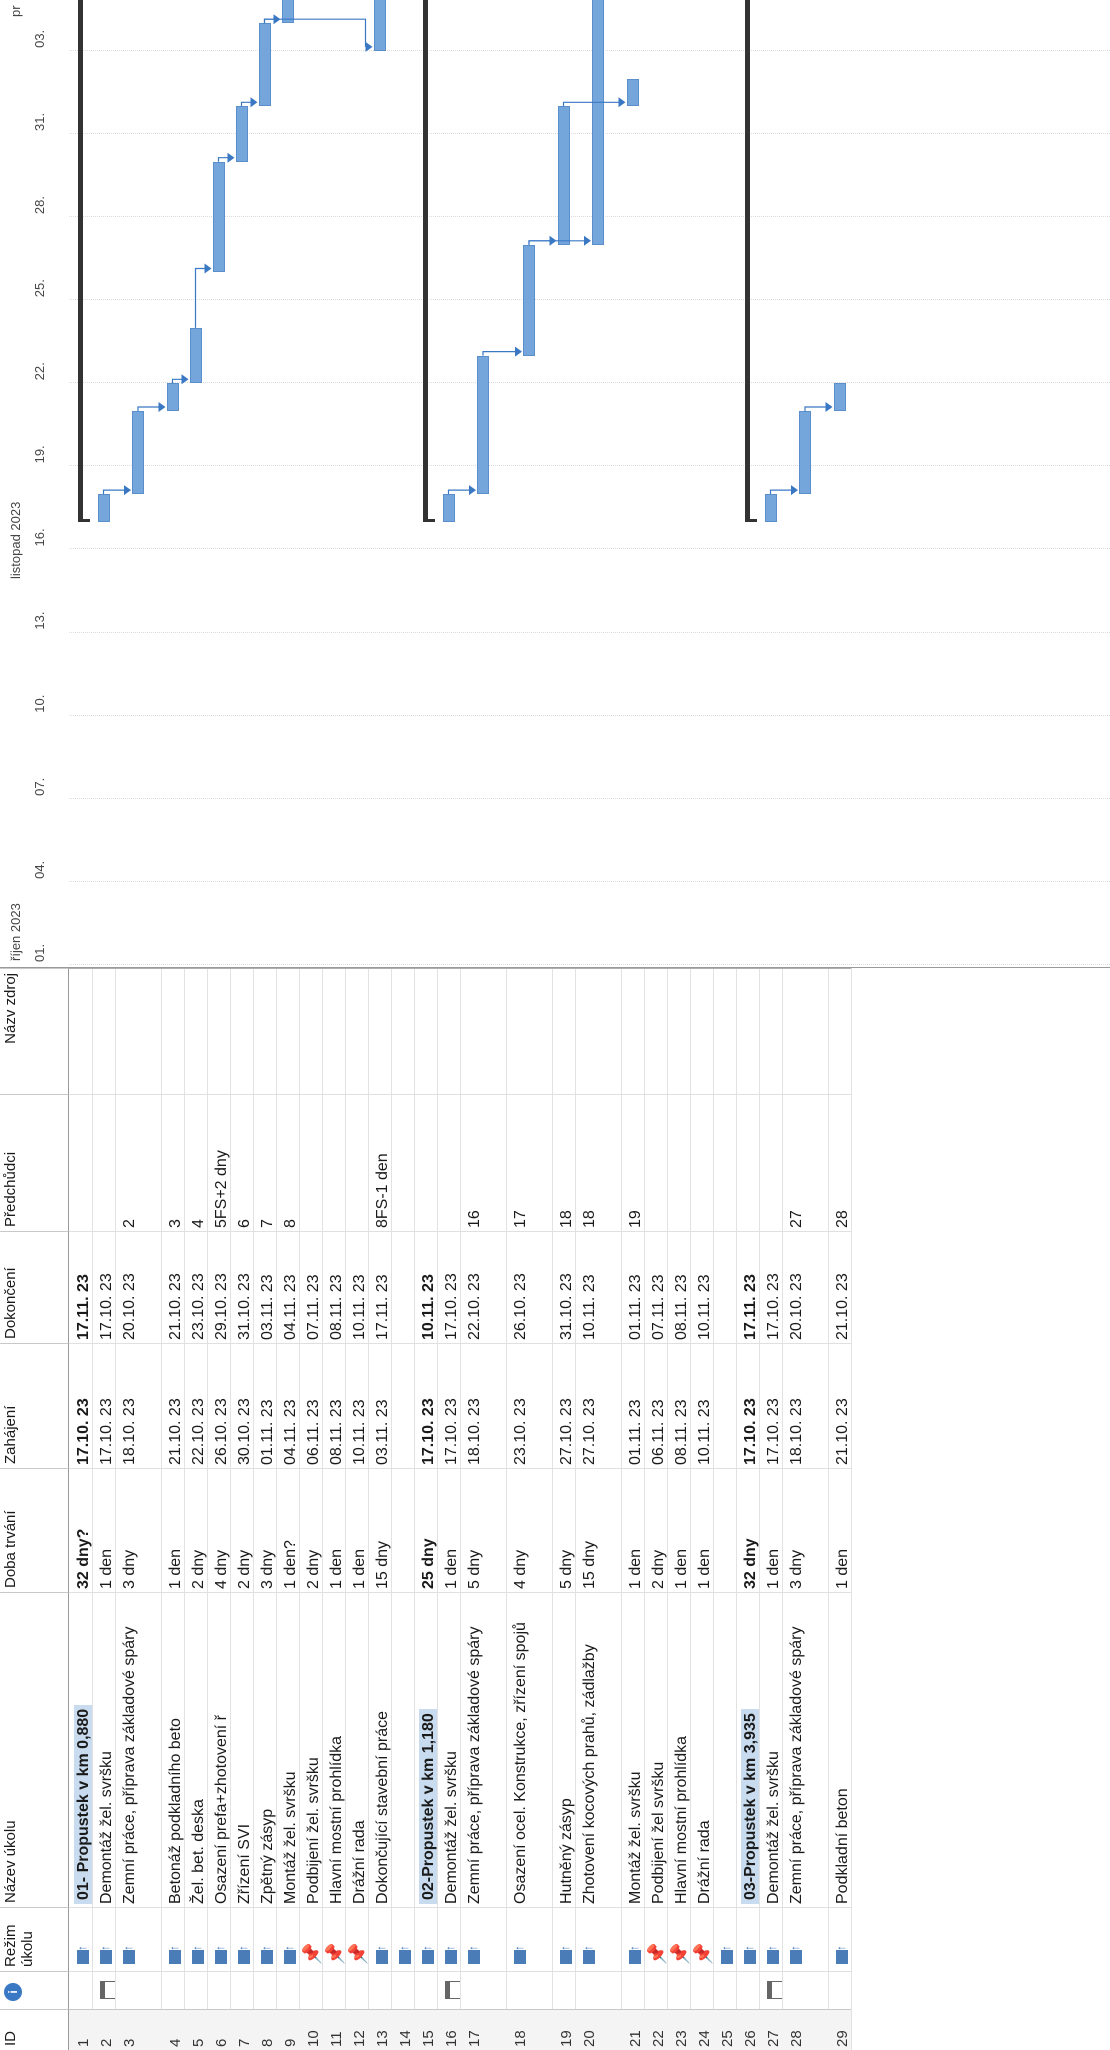  What do you see at coordinates (80, 1530) in the screenshot?
I see `task-duration: 32 dny?` at bounding box center [80, 1530].